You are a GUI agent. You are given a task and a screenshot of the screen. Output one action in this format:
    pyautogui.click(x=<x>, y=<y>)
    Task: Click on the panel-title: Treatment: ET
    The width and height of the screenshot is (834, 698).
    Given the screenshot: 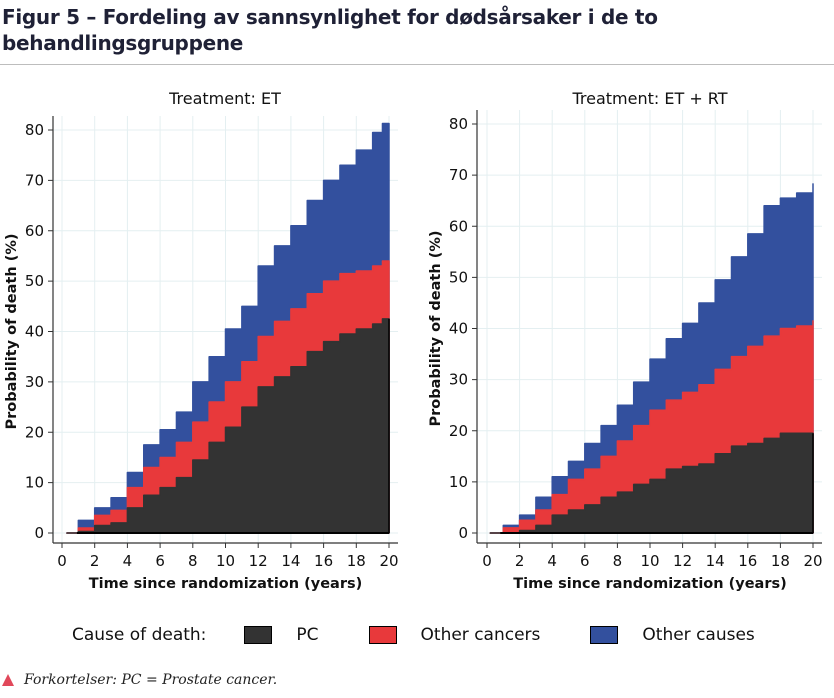 What is the action you would take?
    pyautogui.click(x=224, y=98)
    